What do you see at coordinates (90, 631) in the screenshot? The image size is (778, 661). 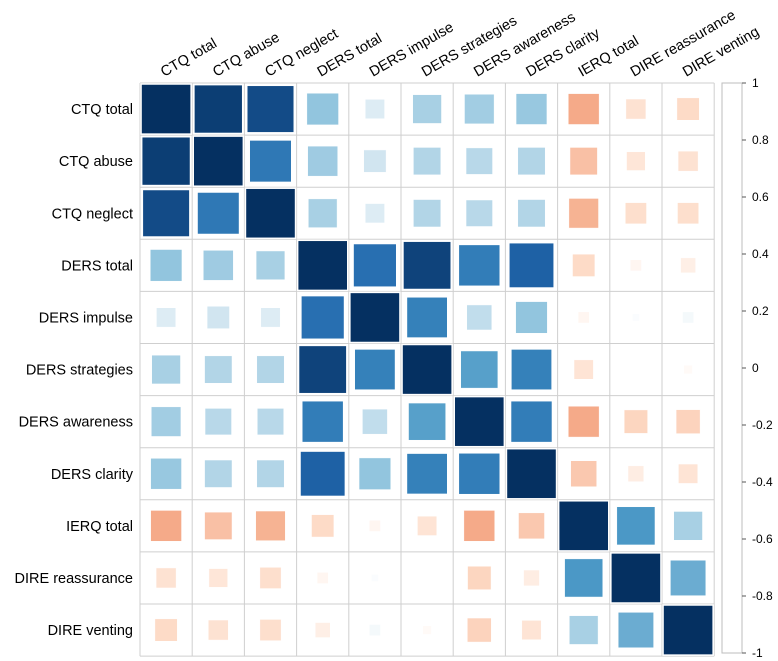 I see `row-label: DIRE venting` at bounding box center [90, 631].